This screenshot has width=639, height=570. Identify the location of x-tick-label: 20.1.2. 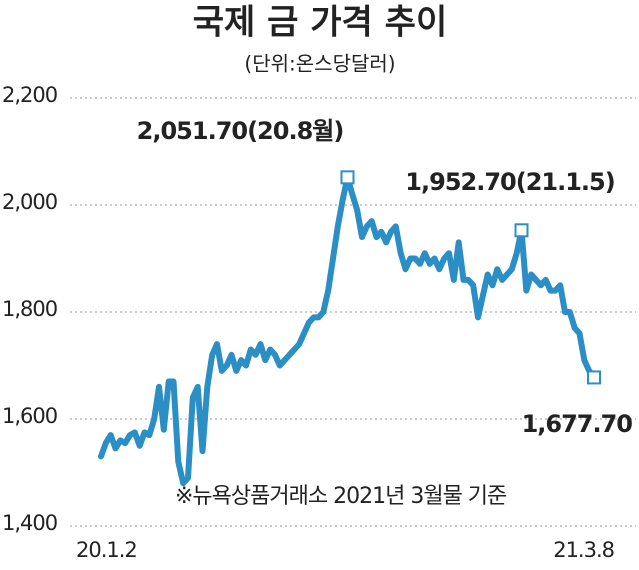
(106, 550).